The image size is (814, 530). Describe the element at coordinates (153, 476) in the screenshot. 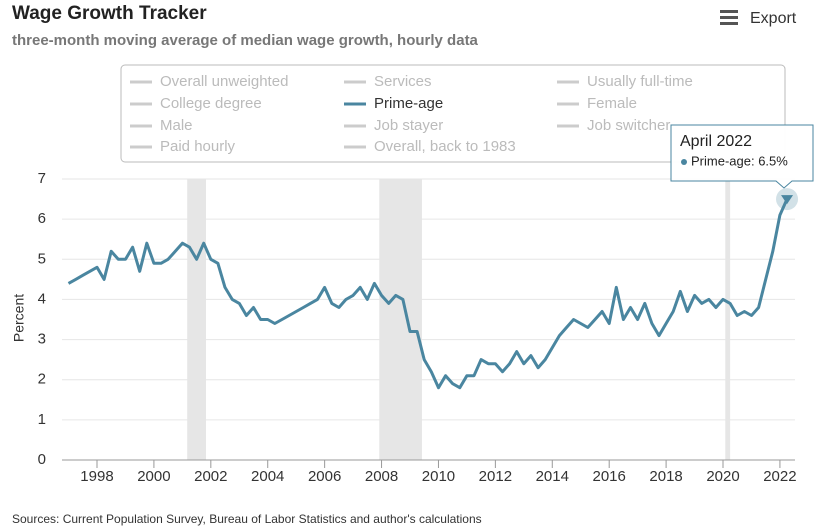

I see `x-tick-label: 2000` at that location.